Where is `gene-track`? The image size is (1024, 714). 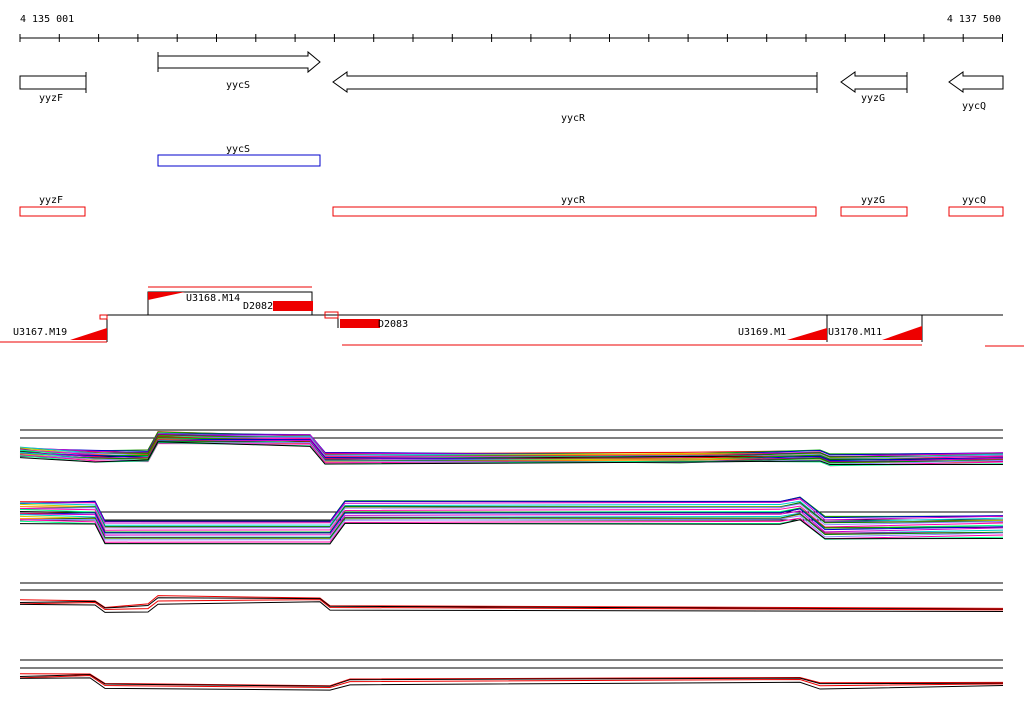
gene-track is located at coordinates (511, 71).